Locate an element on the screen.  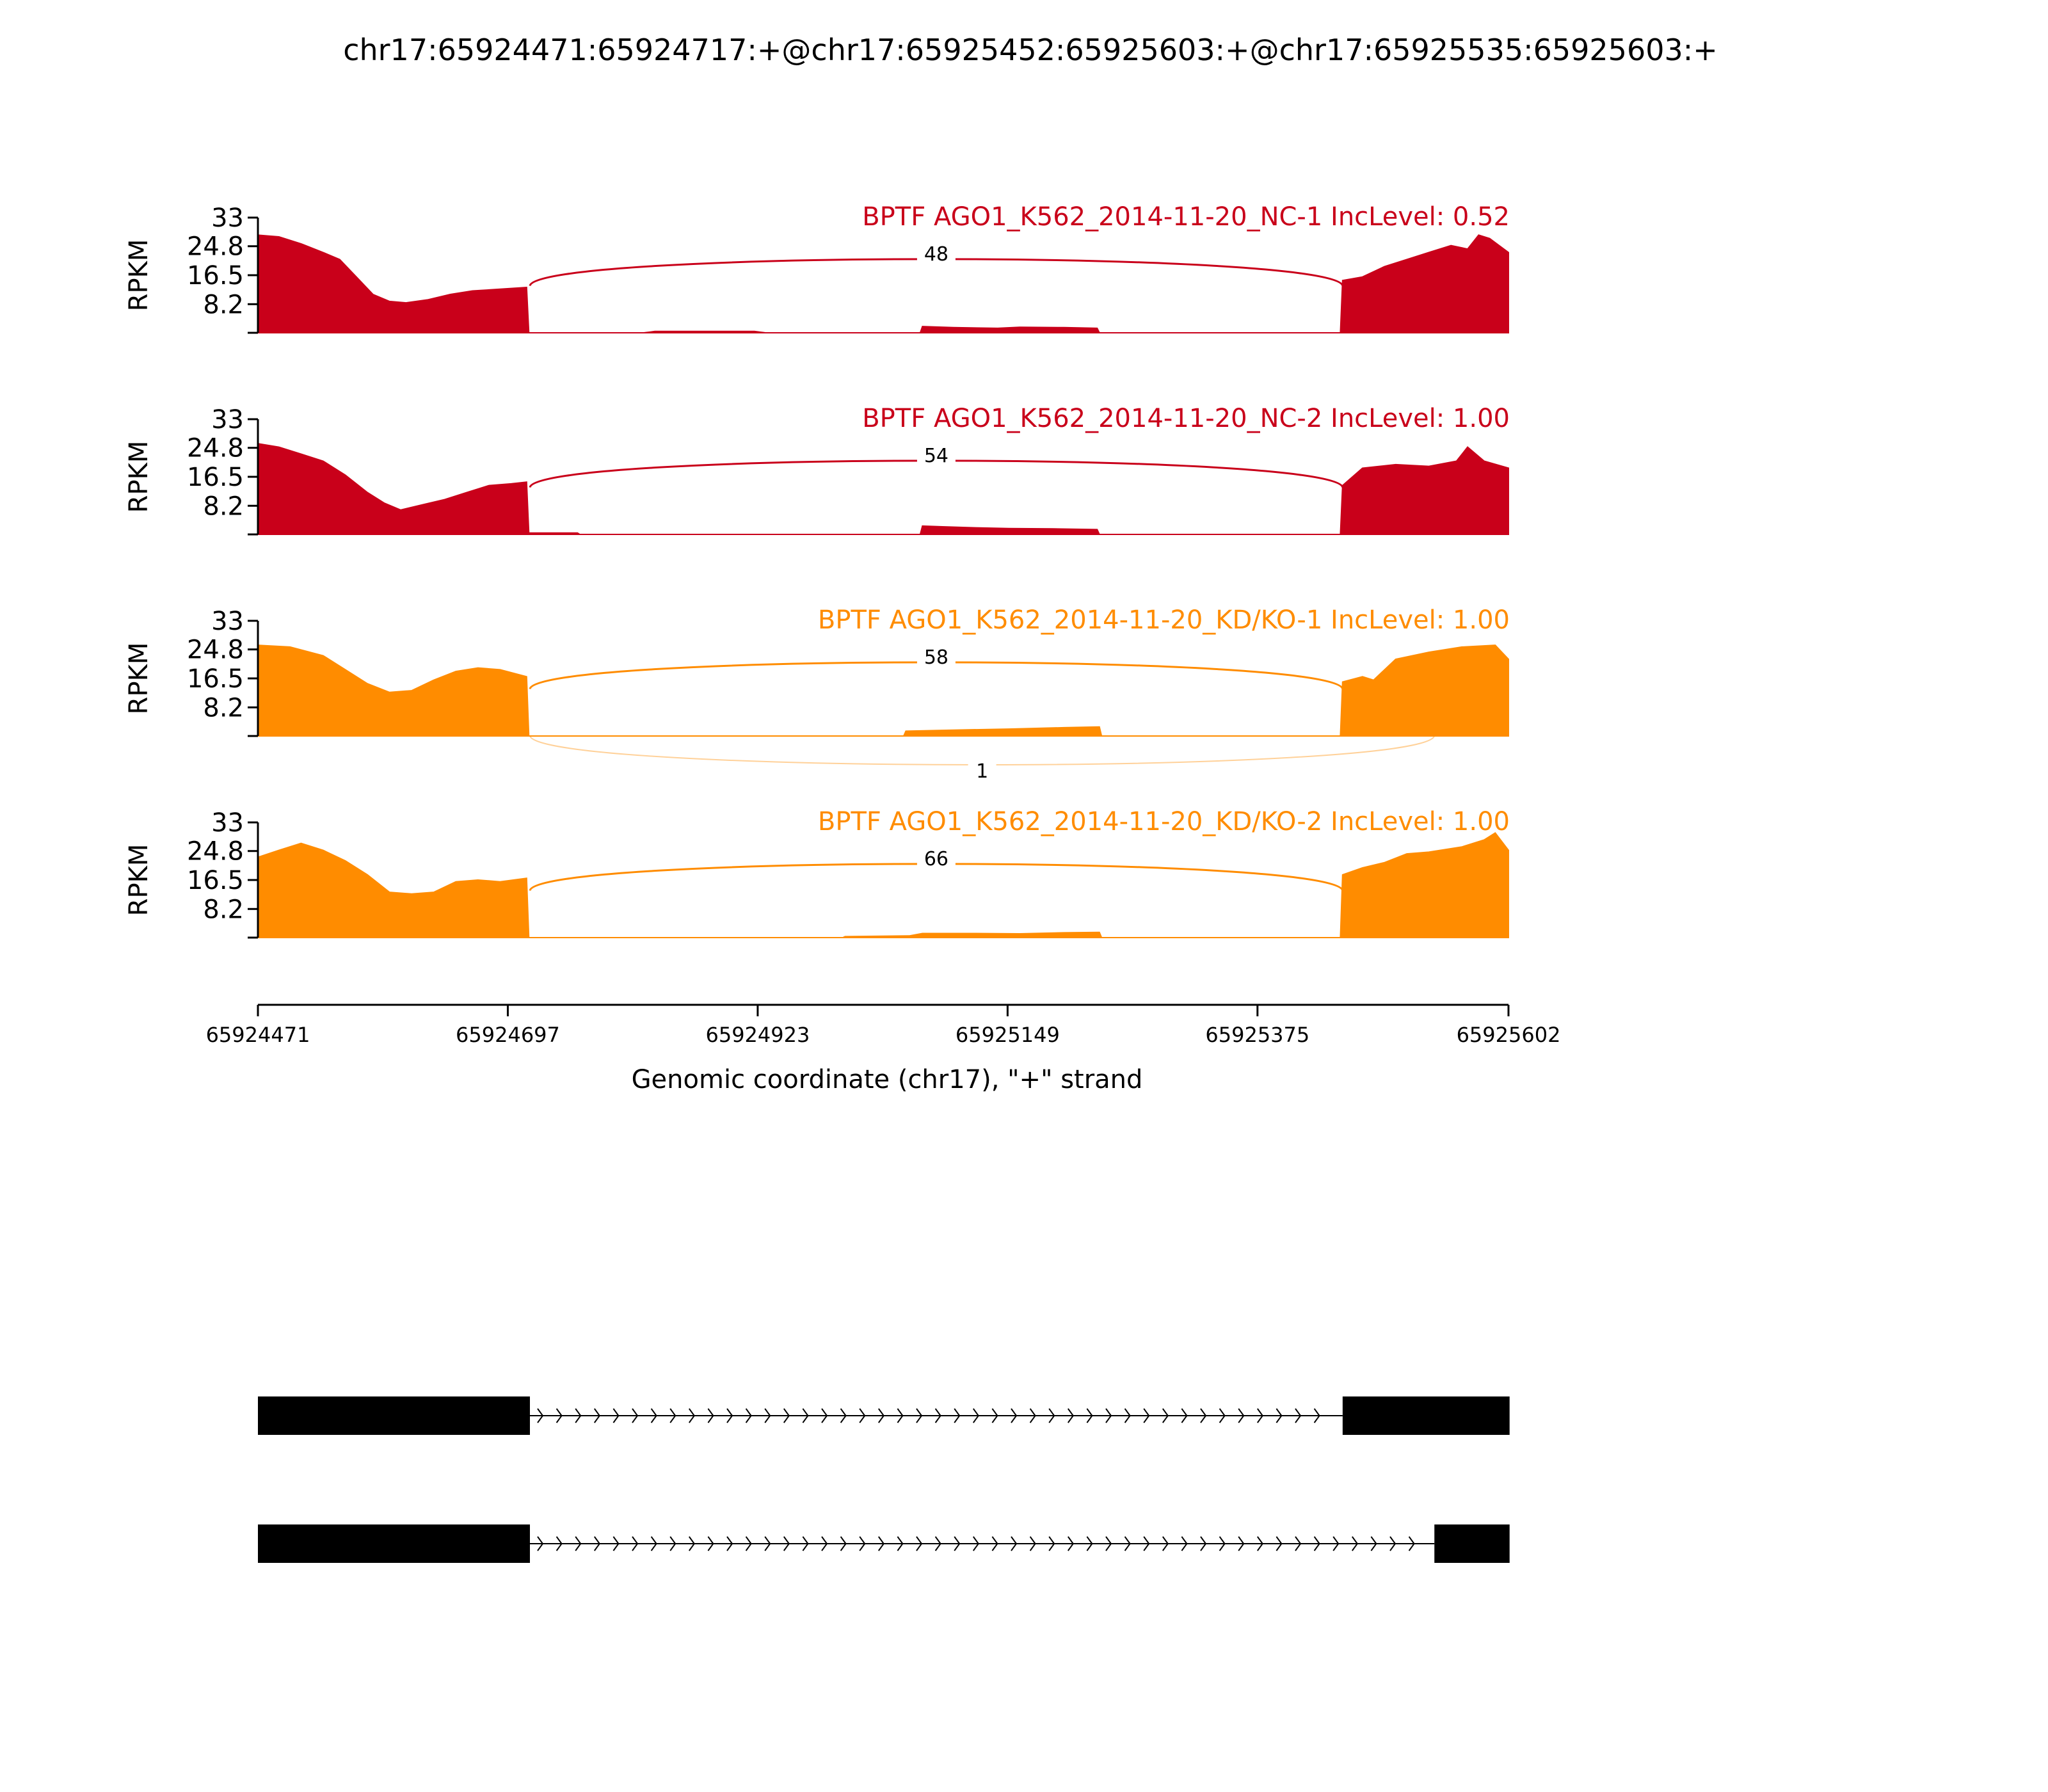
isoform-structures is located at coordinates (884, 1479).